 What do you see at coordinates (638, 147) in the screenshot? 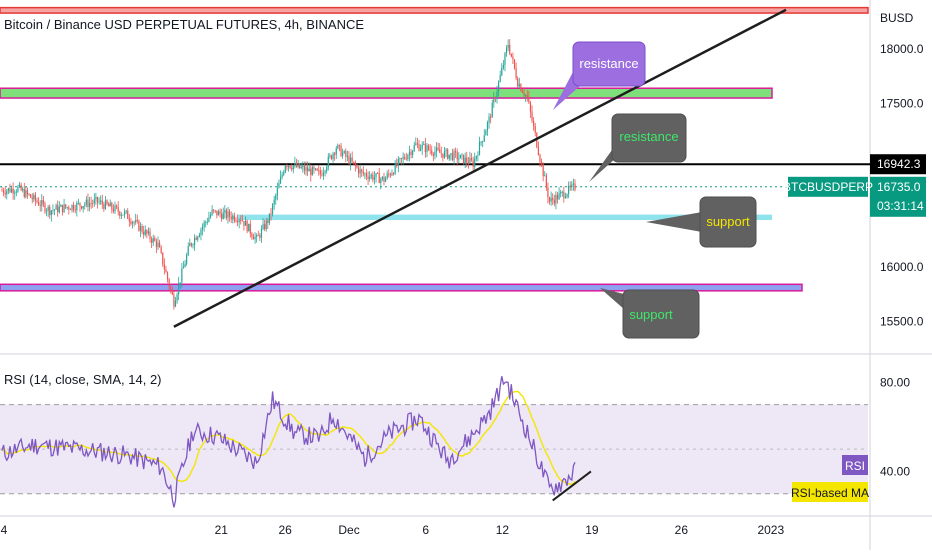
I see `callout-resistance-mid: resistance` at bounding box center [638, 147].